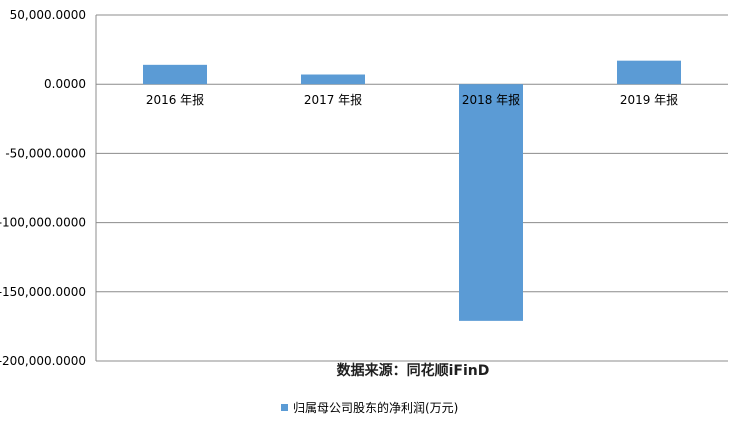 The width and height of the screenshot is (743, 422). I want to click on y-tick-label: -100,000.0000, so click(43, 223).